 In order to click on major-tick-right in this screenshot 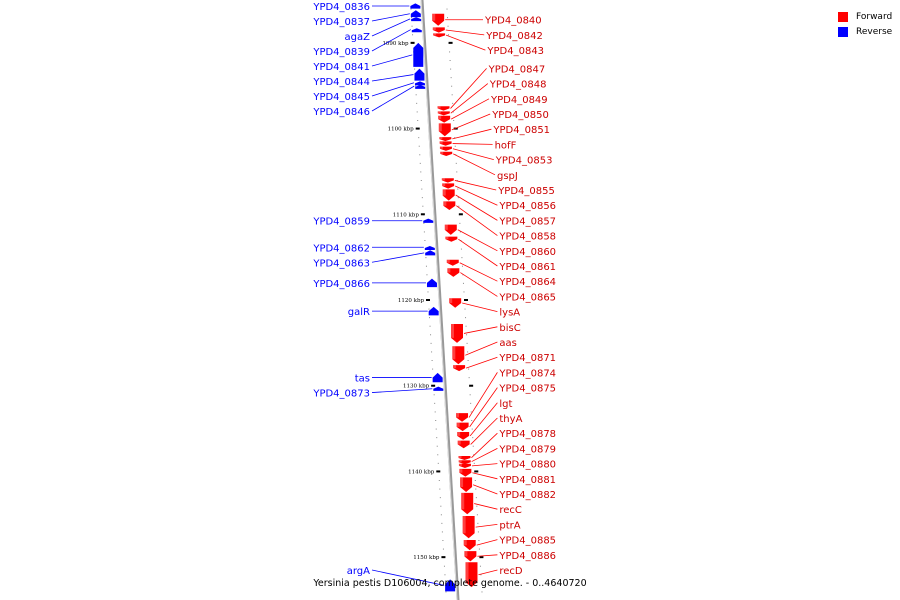, I will do `click(466, 300)`.